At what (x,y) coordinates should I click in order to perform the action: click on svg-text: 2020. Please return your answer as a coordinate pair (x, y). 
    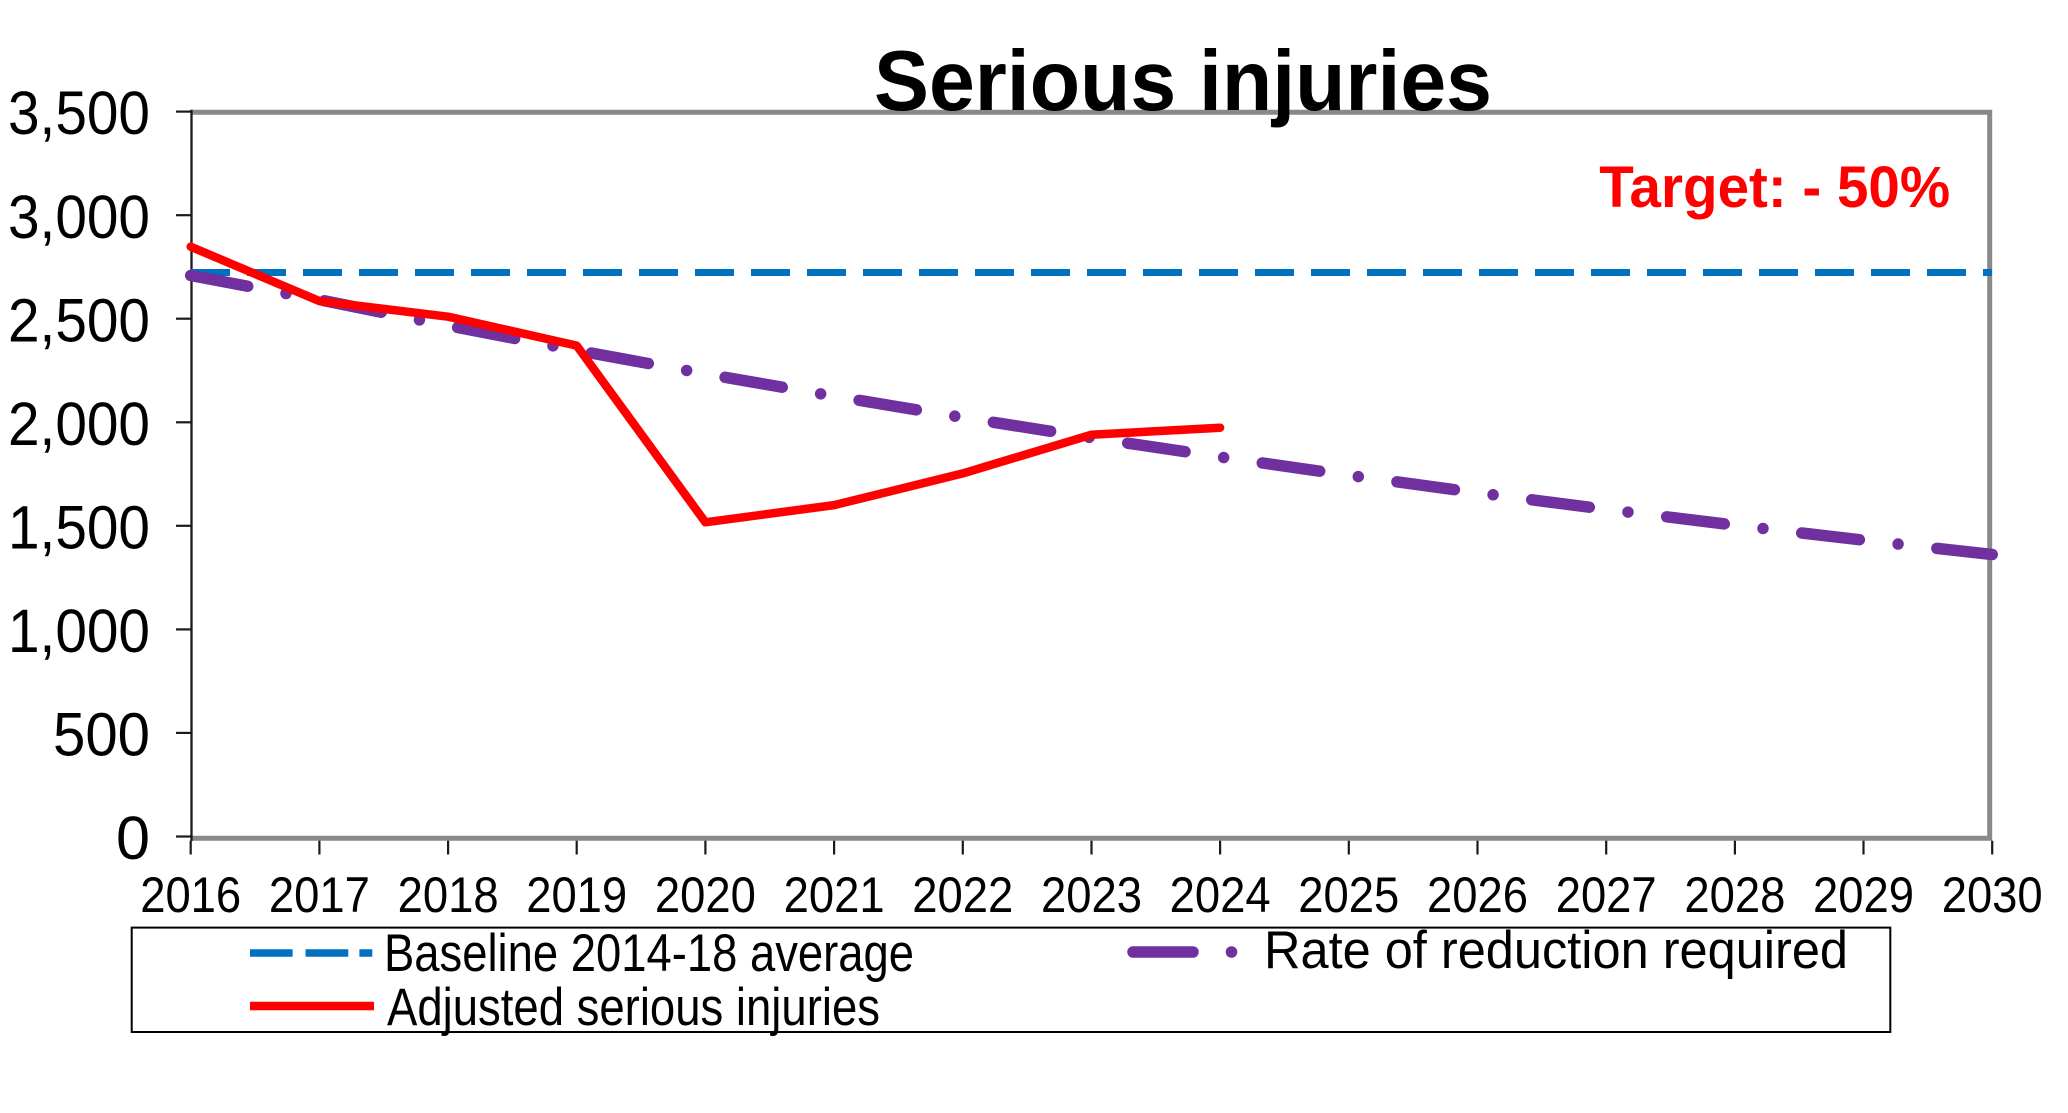
    Looking at the image, I should click on (705, 895).